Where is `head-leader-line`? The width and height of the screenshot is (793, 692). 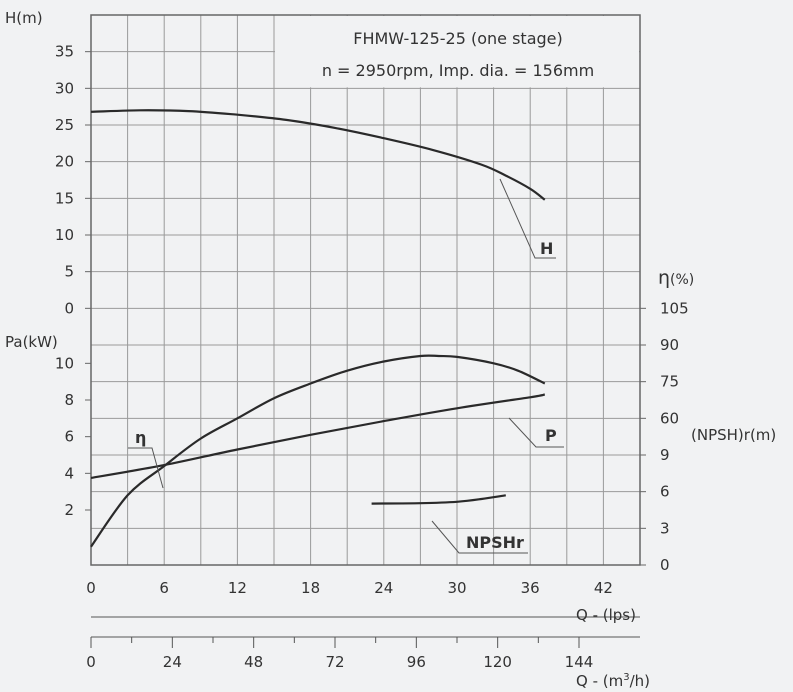
head-leader-line is located at coordinates (527, 218).